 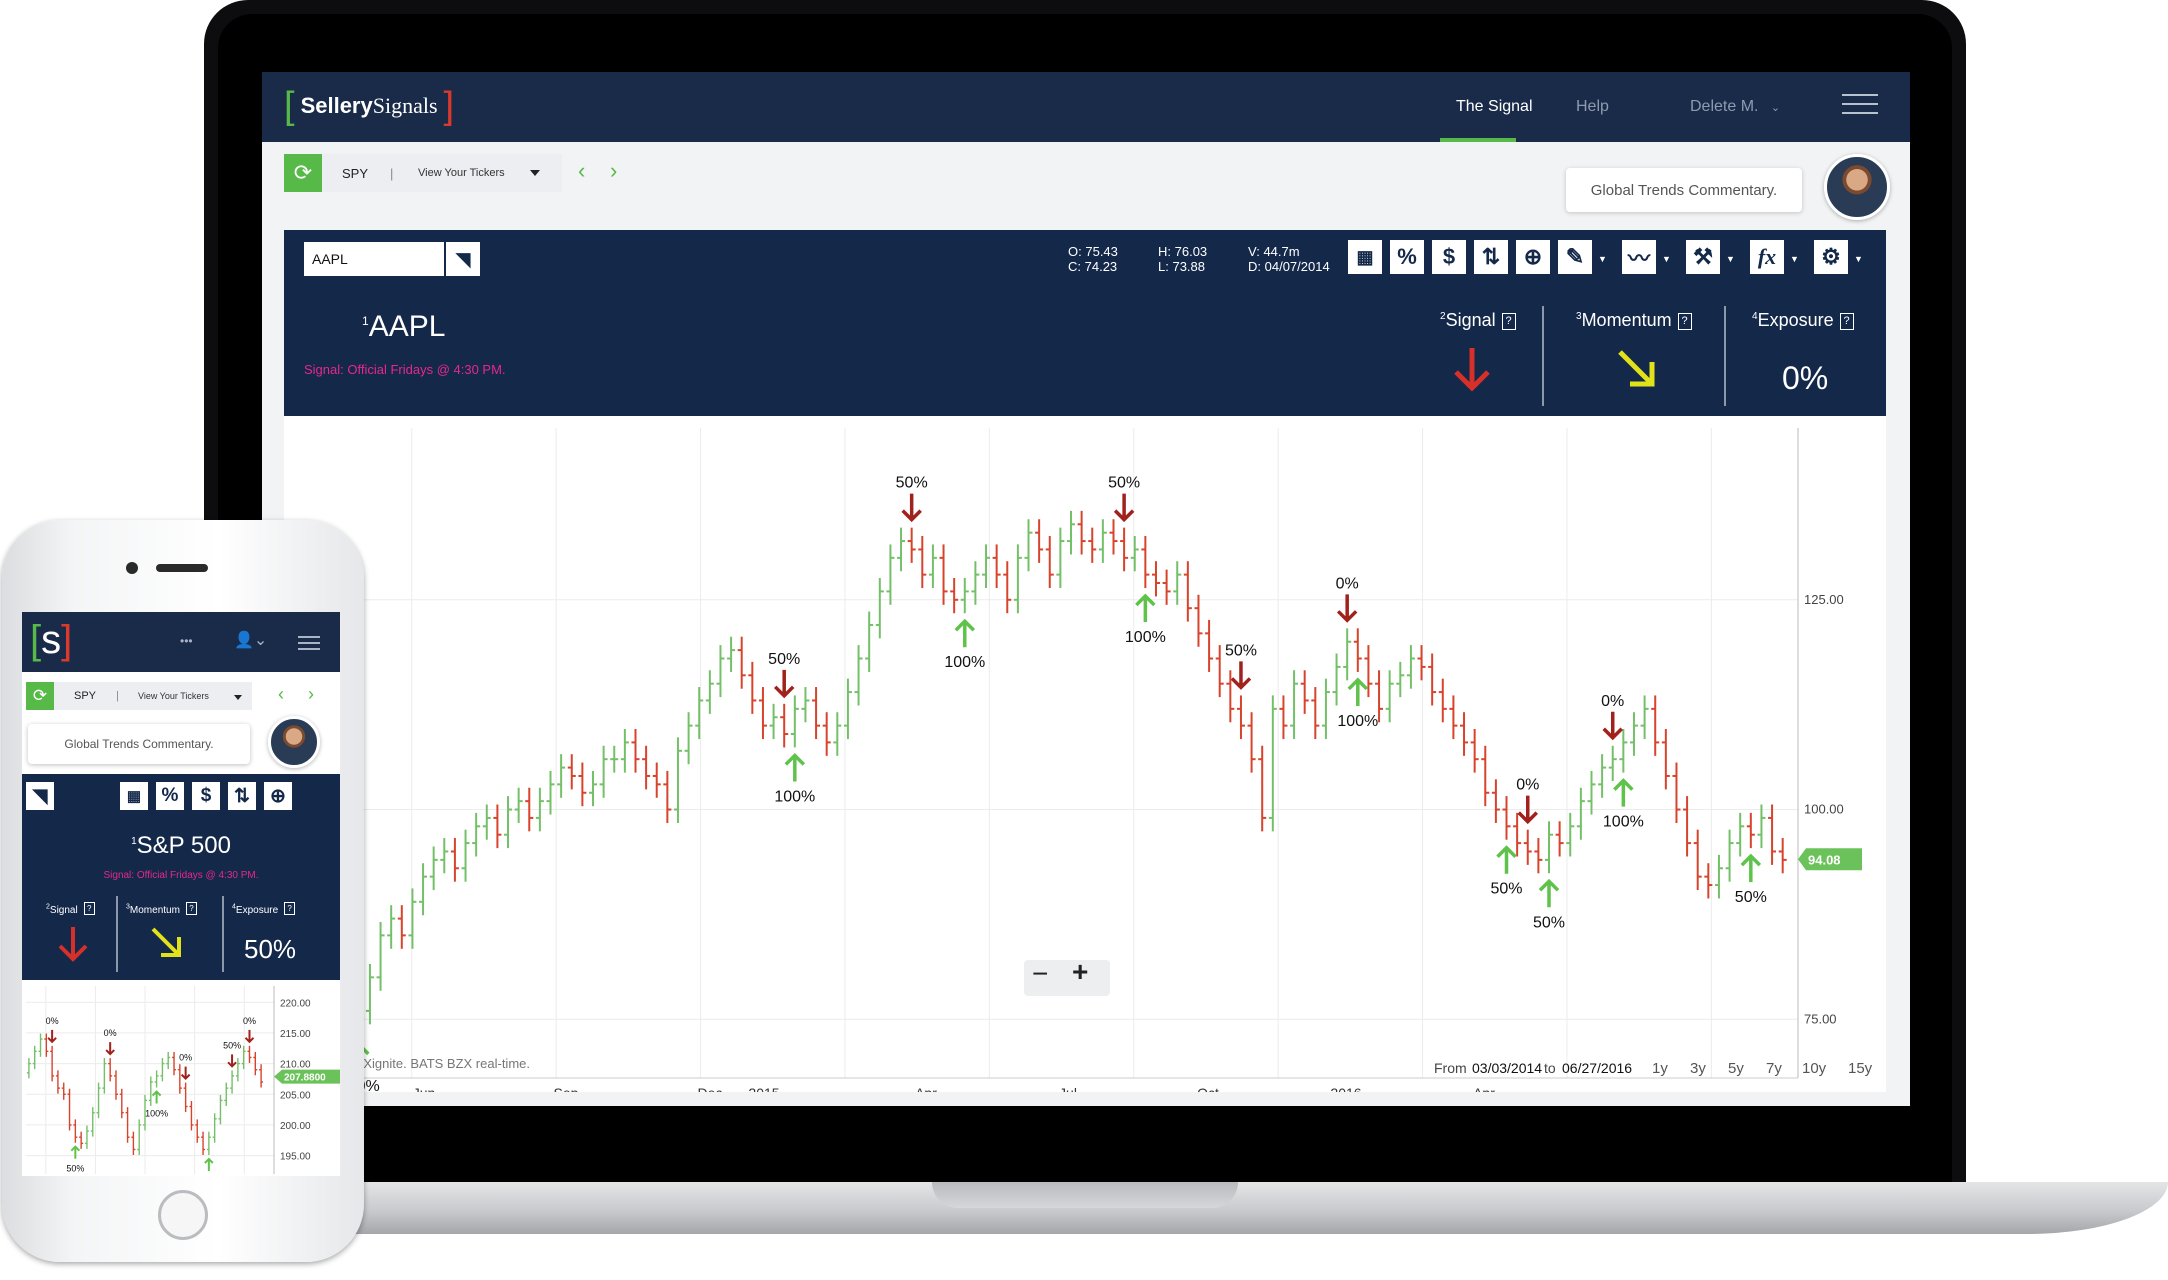 What do you see at coordinates (1767, 257) in the screenshot?
I see `function-icon: fx` at bounding box center [1767, 257].